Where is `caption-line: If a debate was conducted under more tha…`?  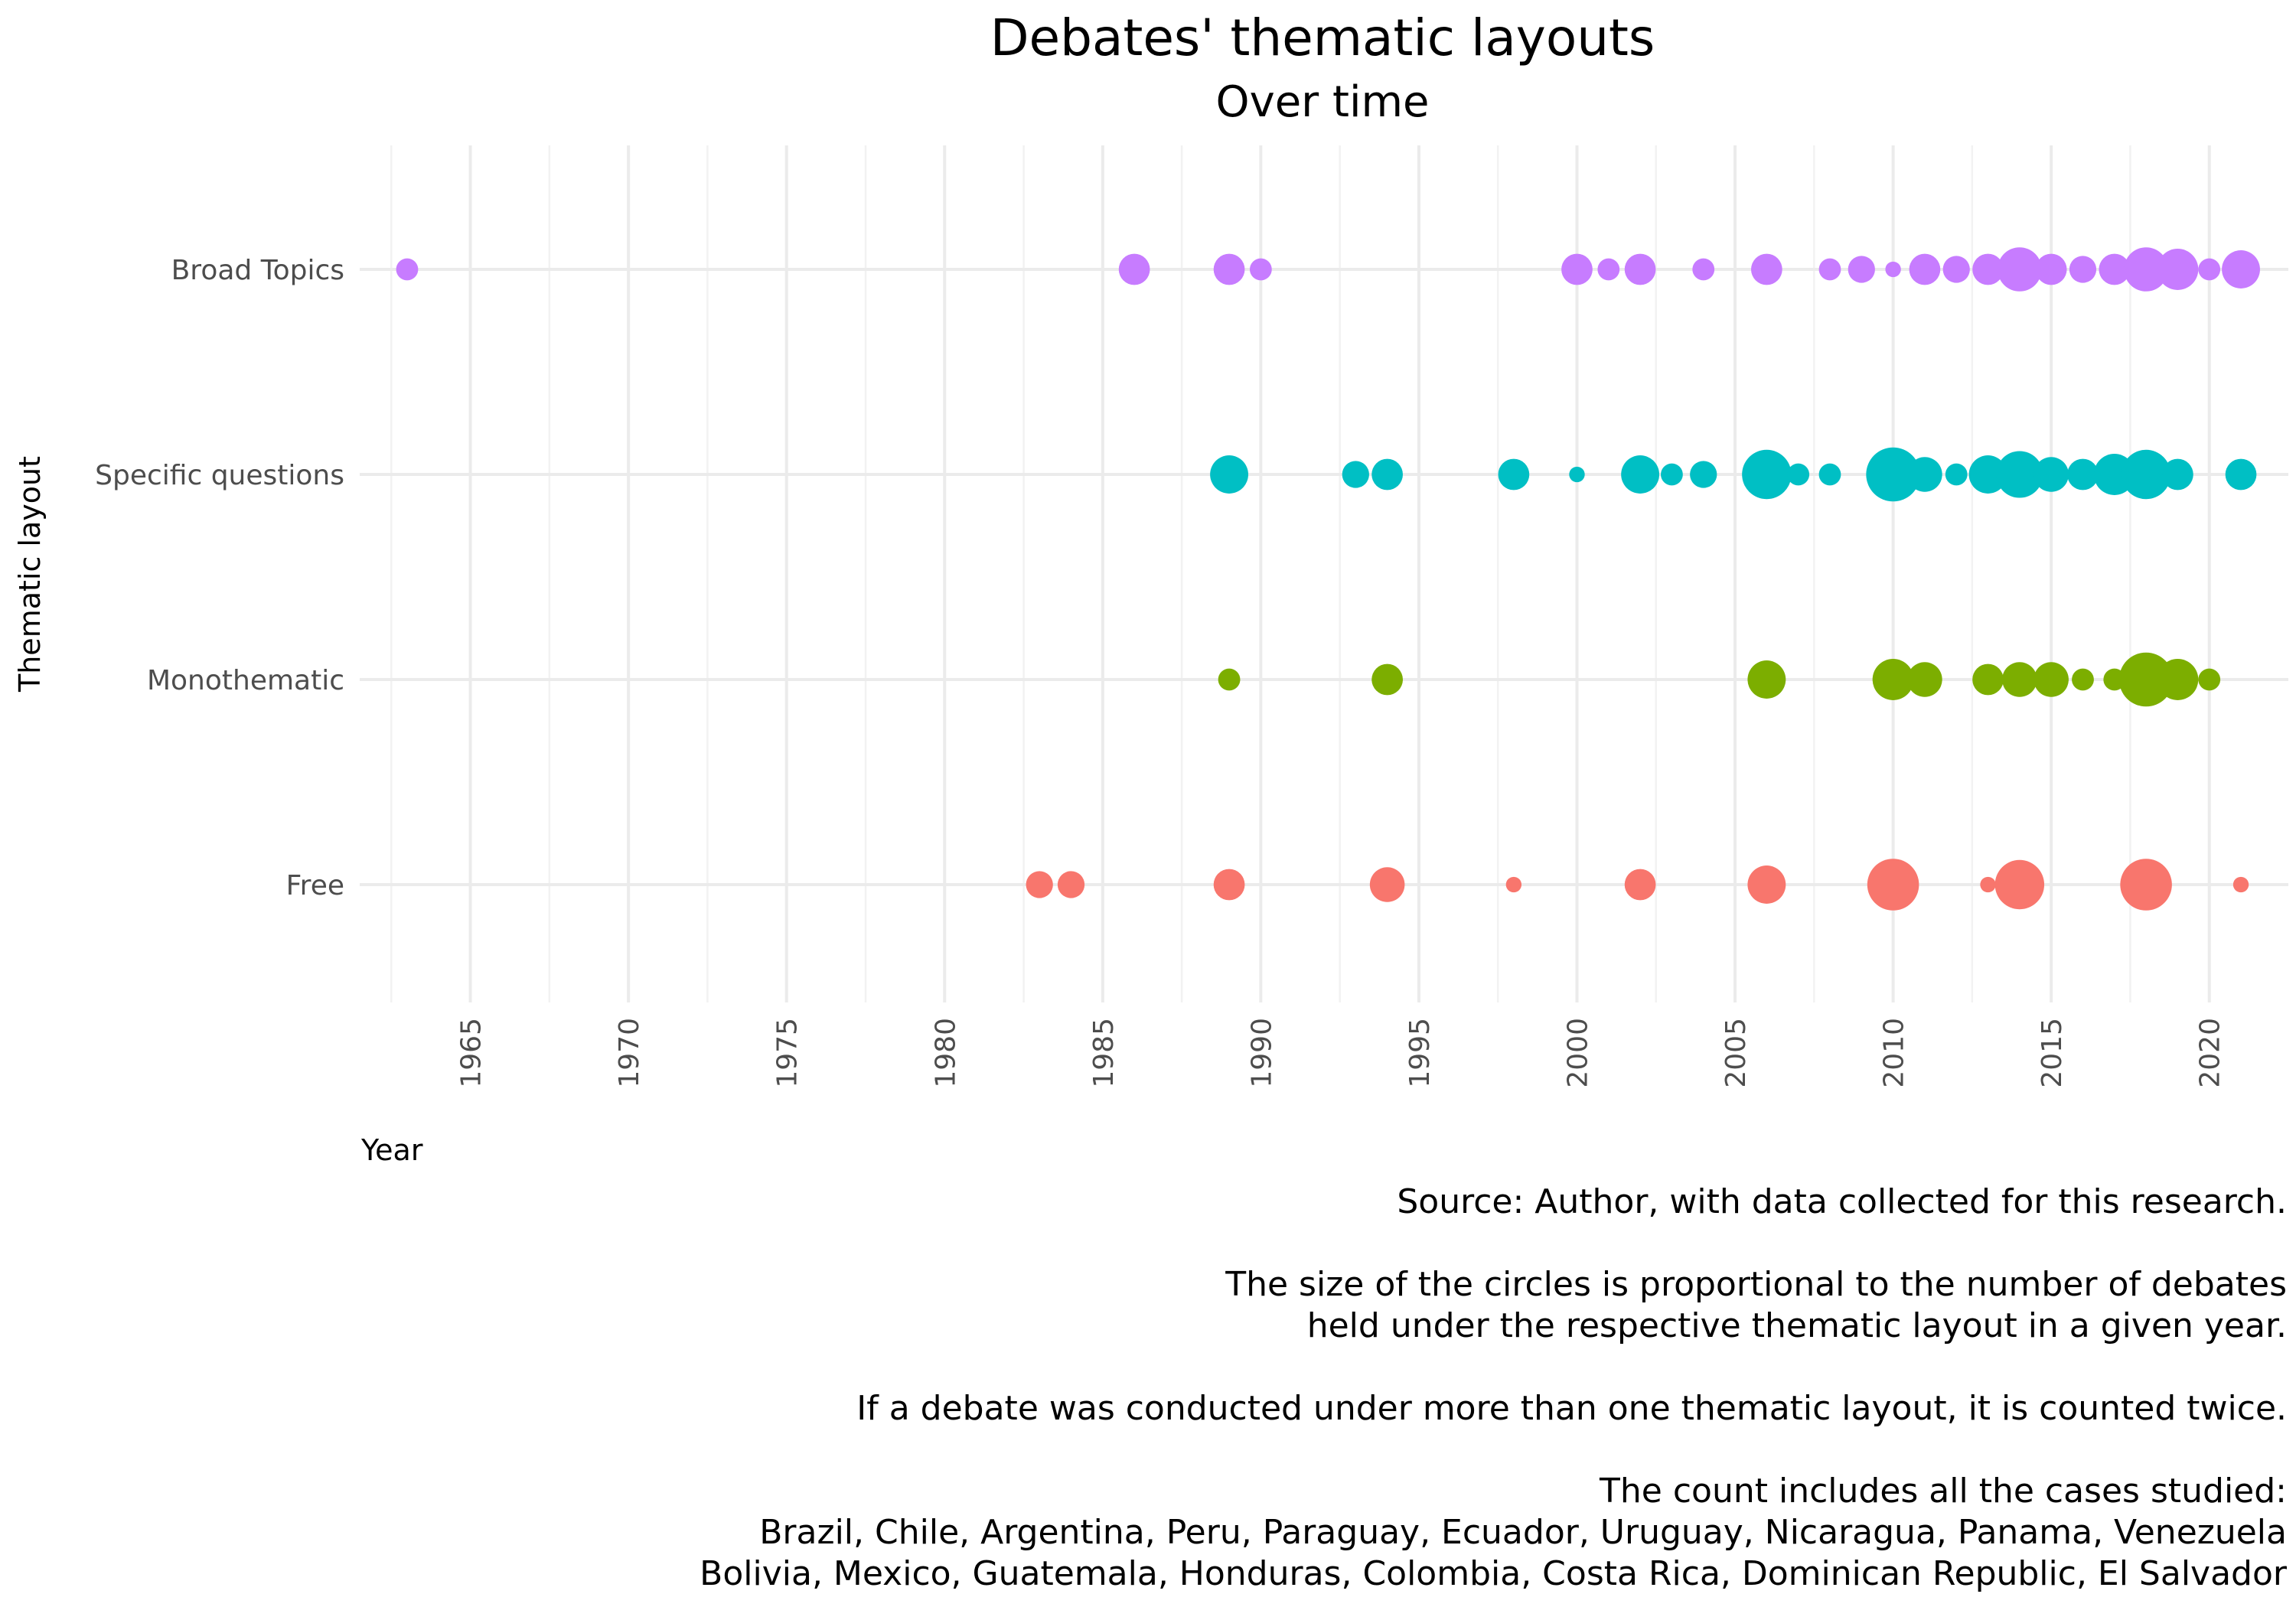 caption-line: If a debate was conducted under more tha… is located at coordinates (1571, 1408).